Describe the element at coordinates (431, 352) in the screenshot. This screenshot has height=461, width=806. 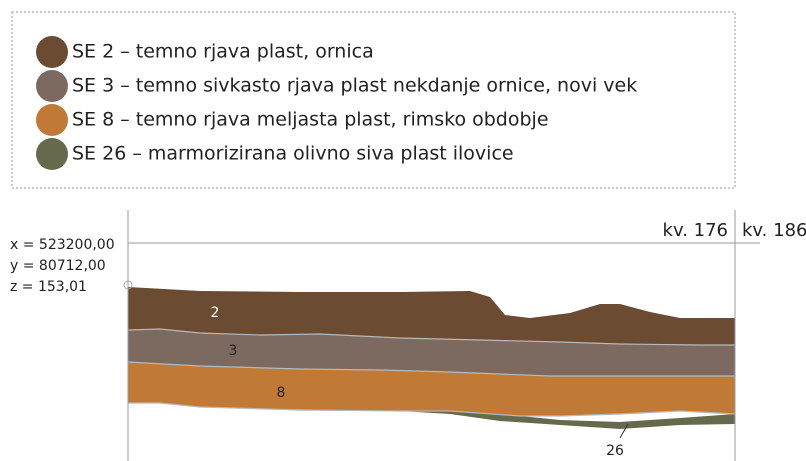
I see `layer-se3` at that location.